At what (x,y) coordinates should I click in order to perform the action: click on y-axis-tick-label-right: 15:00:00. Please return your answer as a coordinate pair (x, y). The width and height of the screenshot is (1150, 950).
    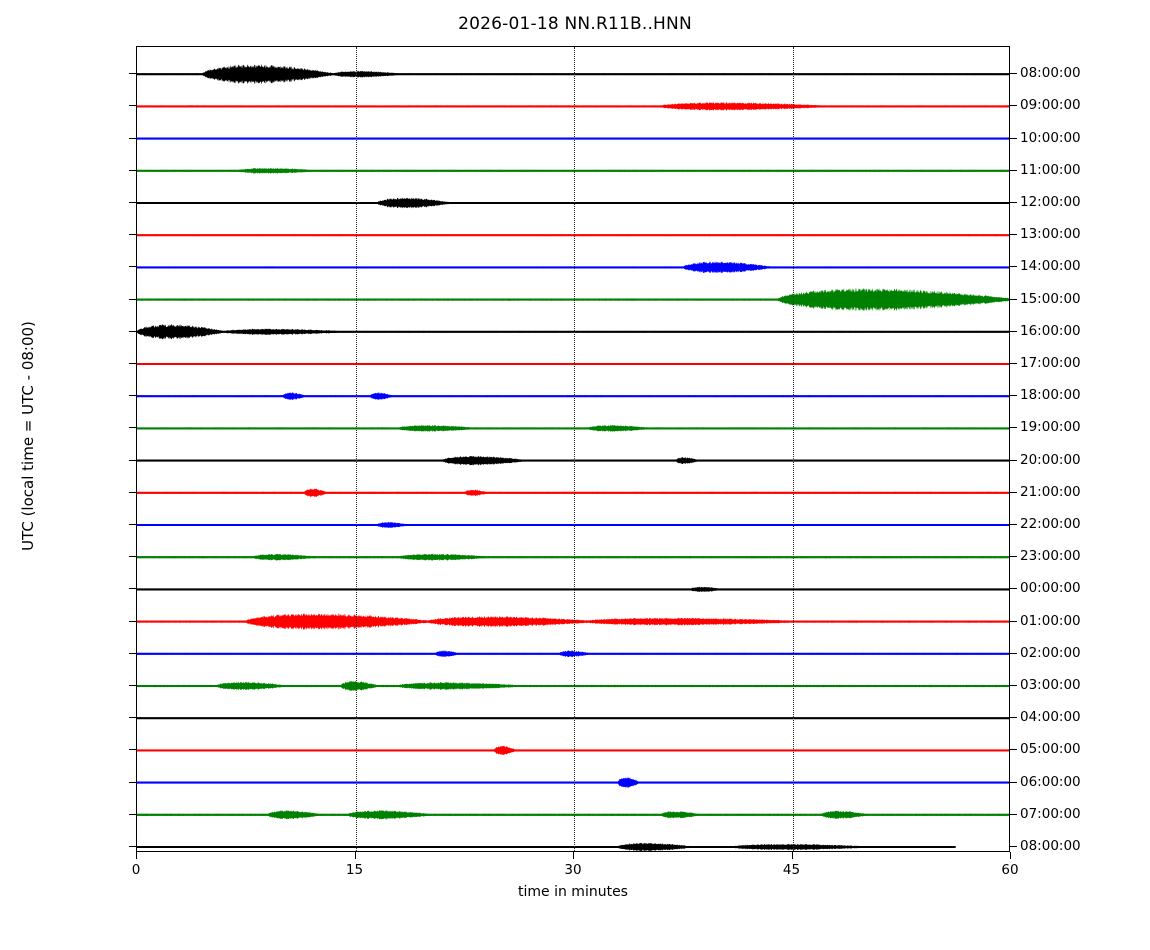
    Looking at the image, I should click on (1050, 298).